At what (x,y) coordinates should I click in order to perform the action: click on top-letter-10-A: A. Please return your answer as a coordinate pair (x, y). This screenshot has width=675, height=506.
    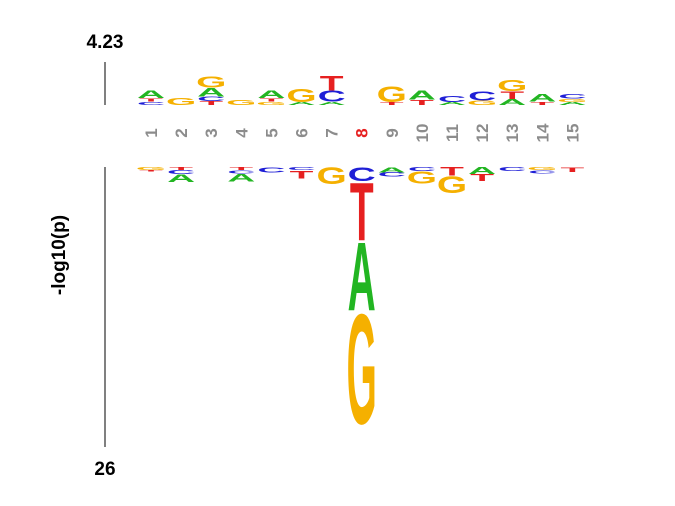
    Looking at the image, I should click on (422, 95).